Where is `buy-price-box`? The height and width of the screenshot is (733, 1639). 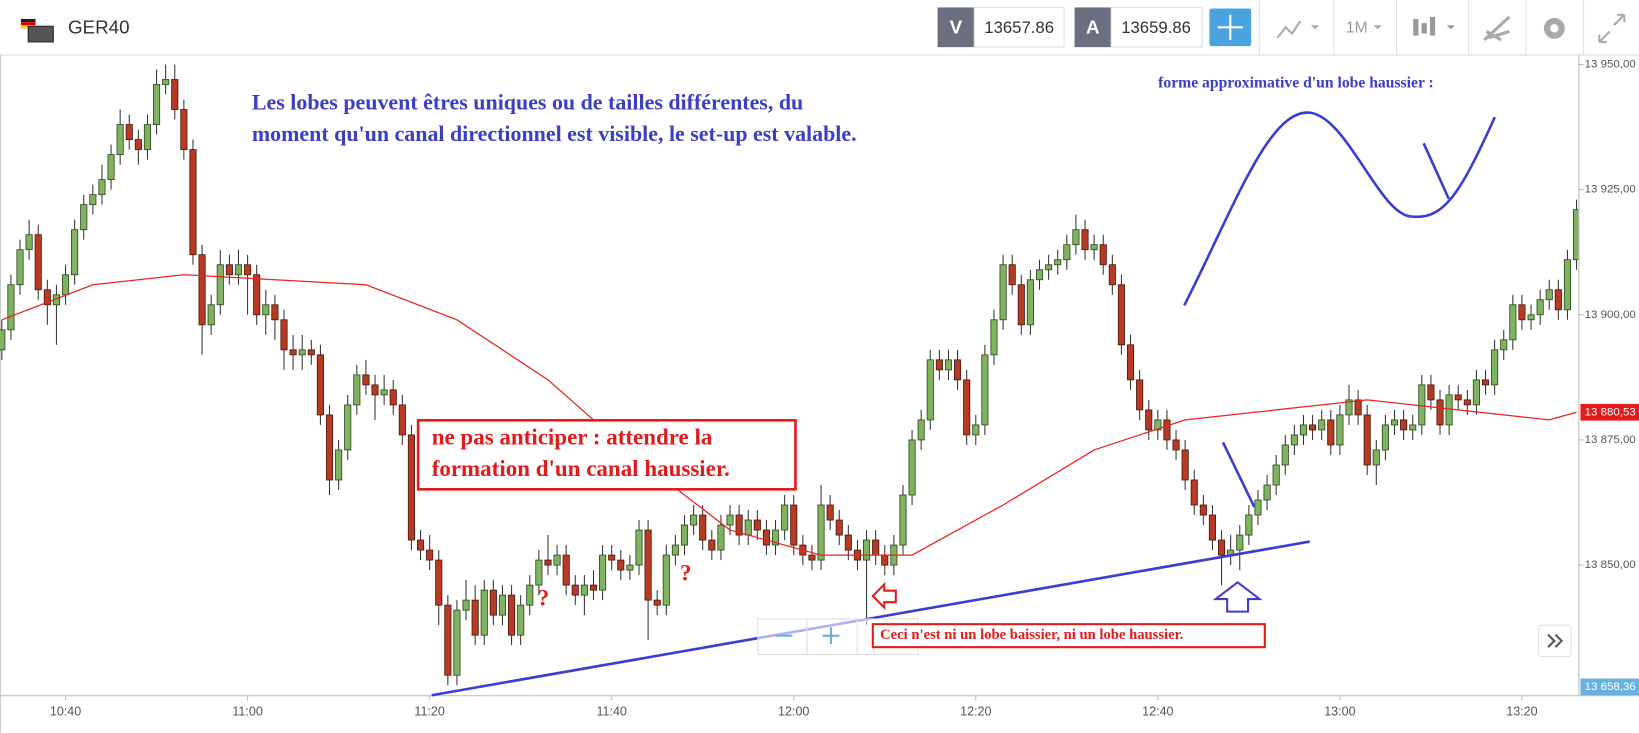
buy-price-box is located at coordinates (1156, 27).